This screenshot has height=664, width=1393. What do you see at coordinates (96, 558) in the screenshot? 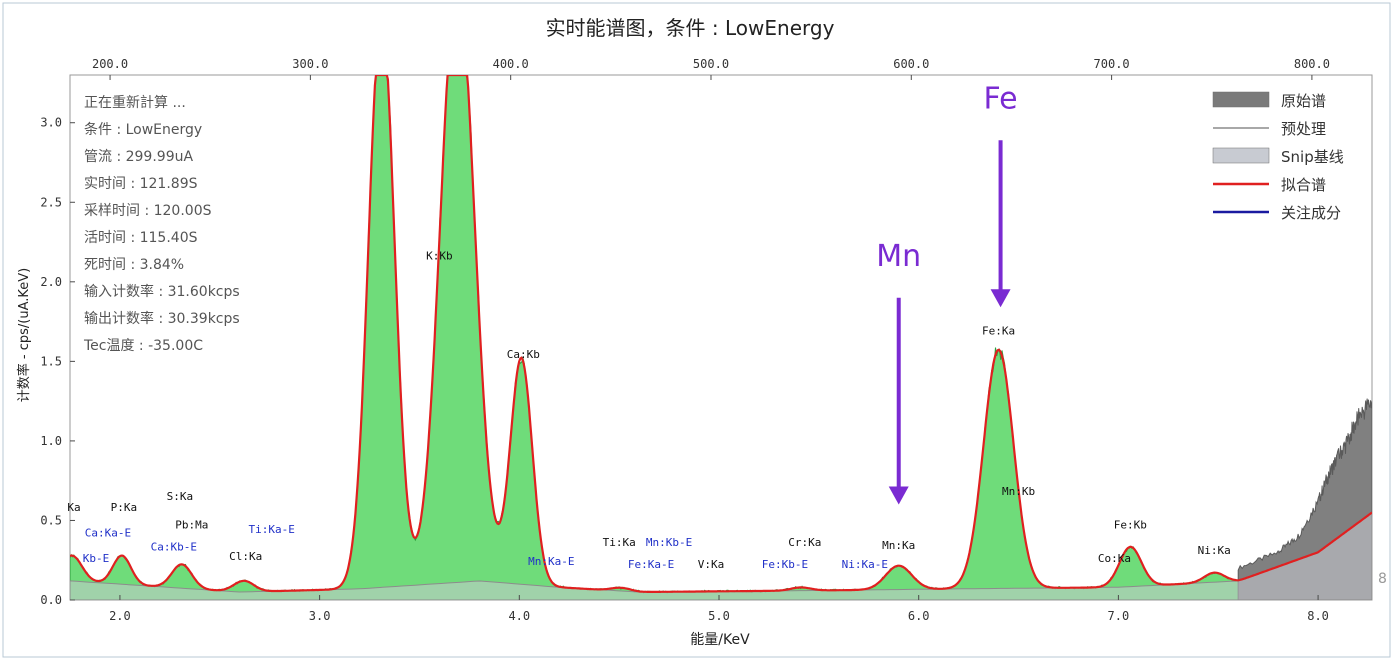
I see `peak-label: Kb-E` at bounding box center [96, 558].